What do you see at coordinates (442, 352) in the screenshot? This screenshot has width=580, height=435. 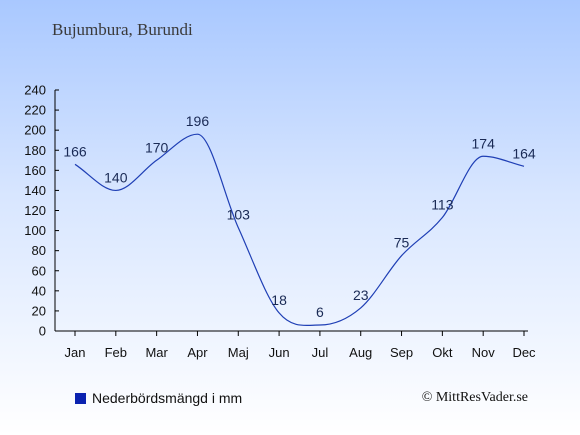 I see `x-tick-label: Okt` at bounding box center [442, 352].